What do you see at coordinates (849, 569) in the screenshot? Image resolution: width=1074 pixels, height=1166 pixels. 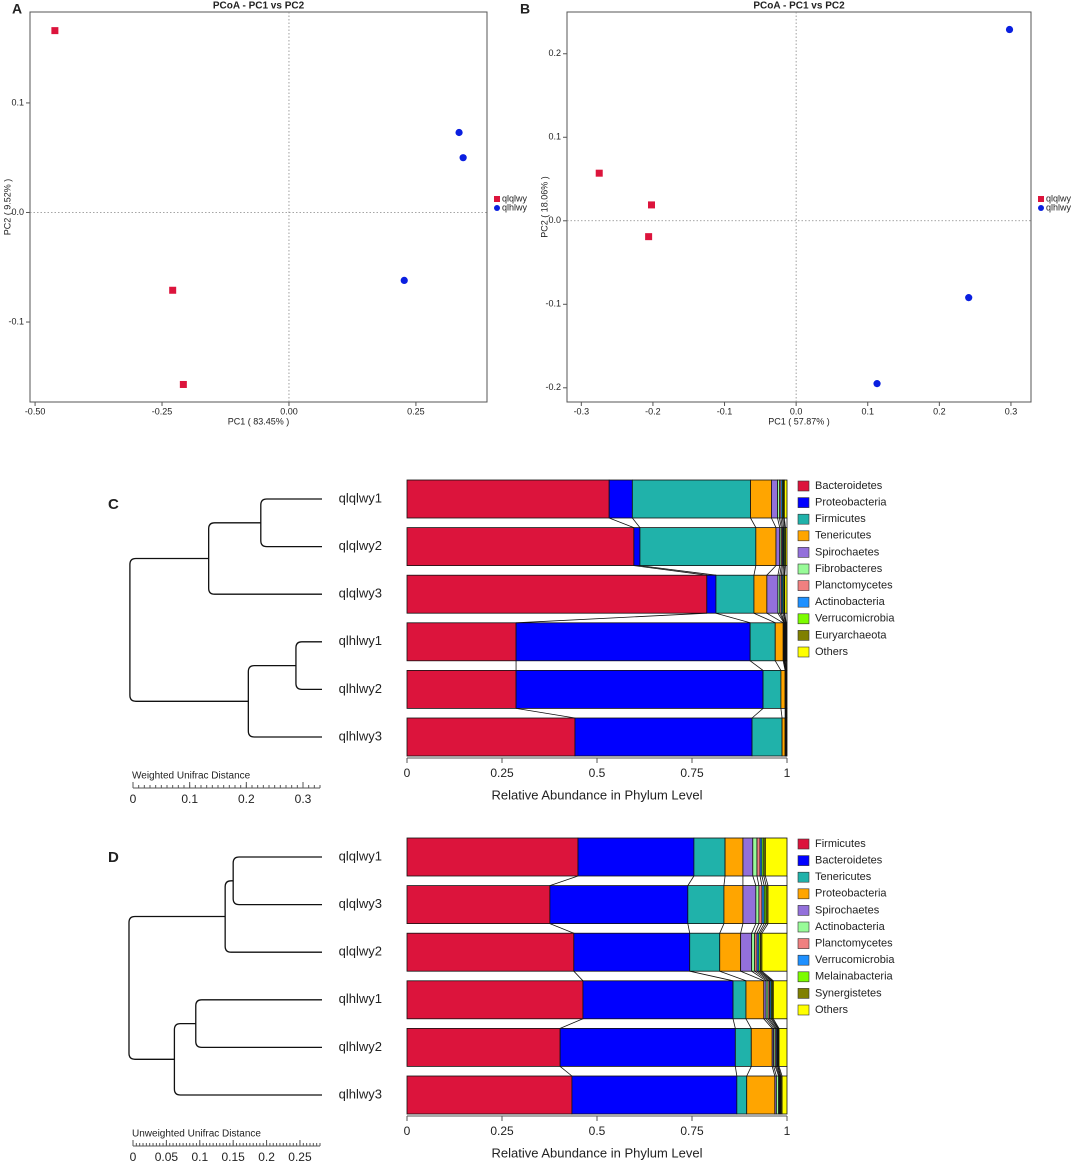 I see `legend-label: Fibrobacteres` at bounding box center [849, 569].